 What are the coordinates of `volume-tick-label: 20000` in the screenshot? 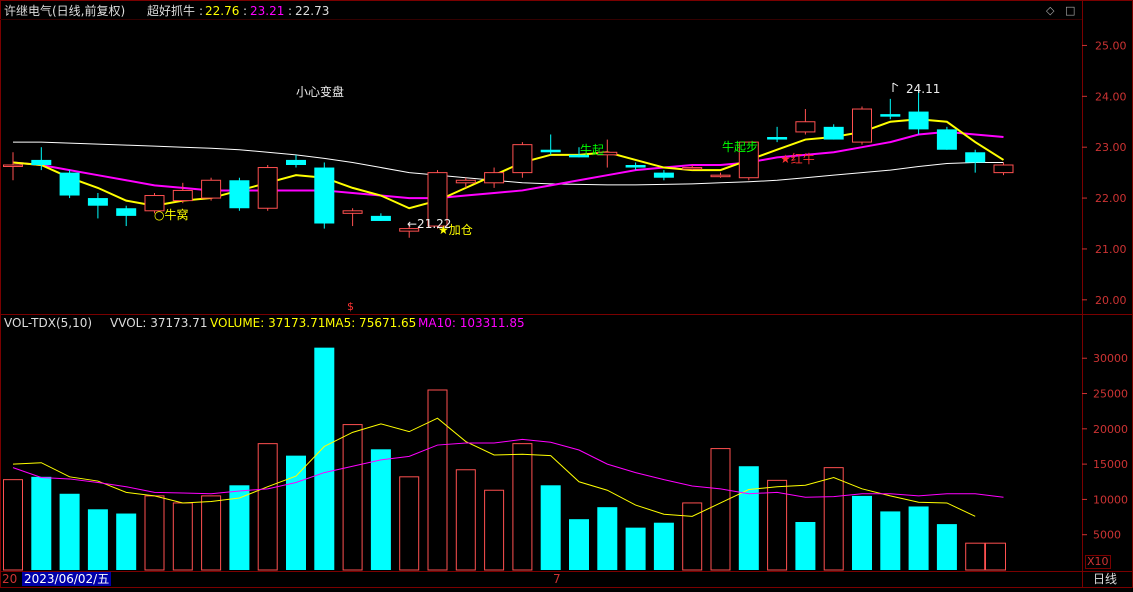 It's located at (1110, 429).